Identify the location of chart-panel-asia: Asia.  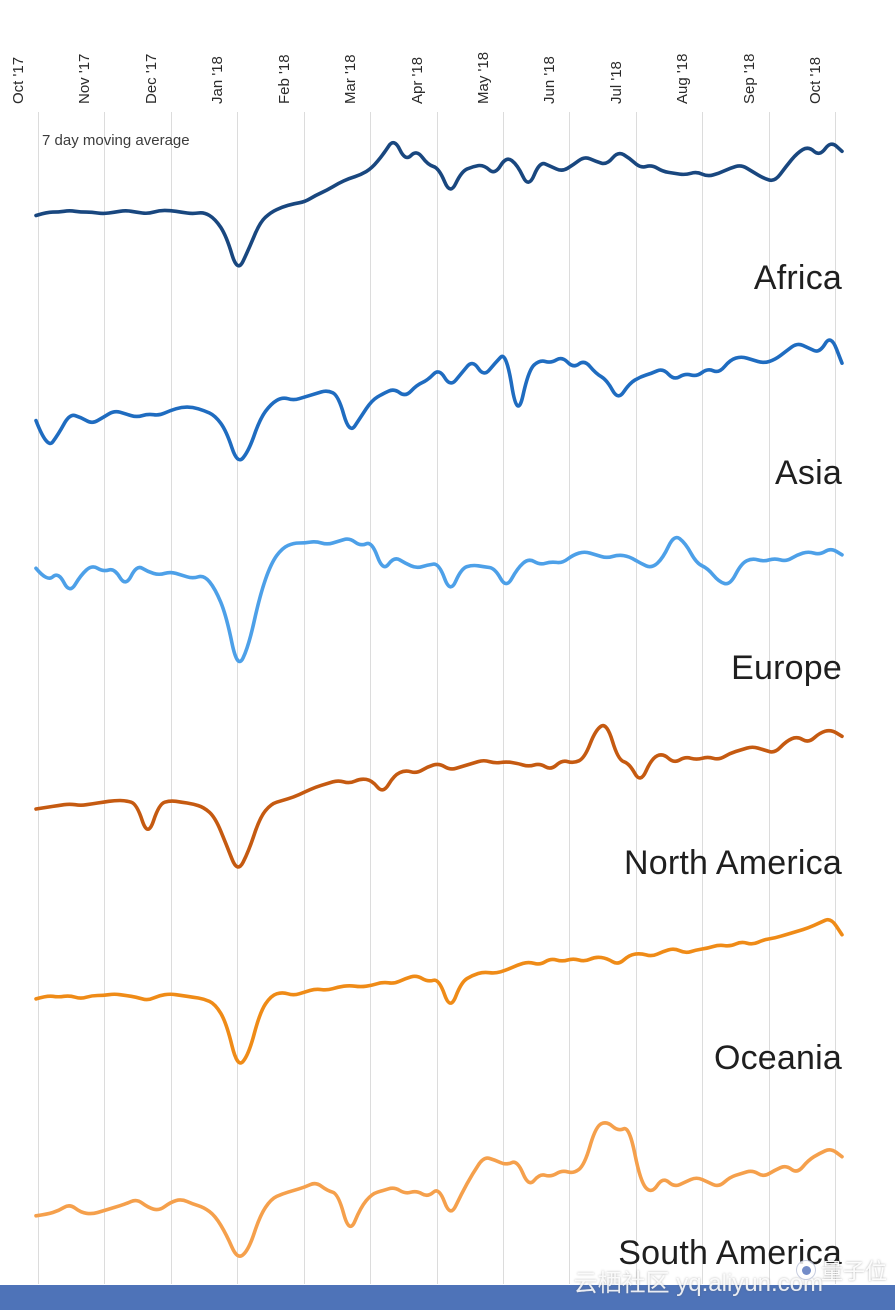
(447, 407).